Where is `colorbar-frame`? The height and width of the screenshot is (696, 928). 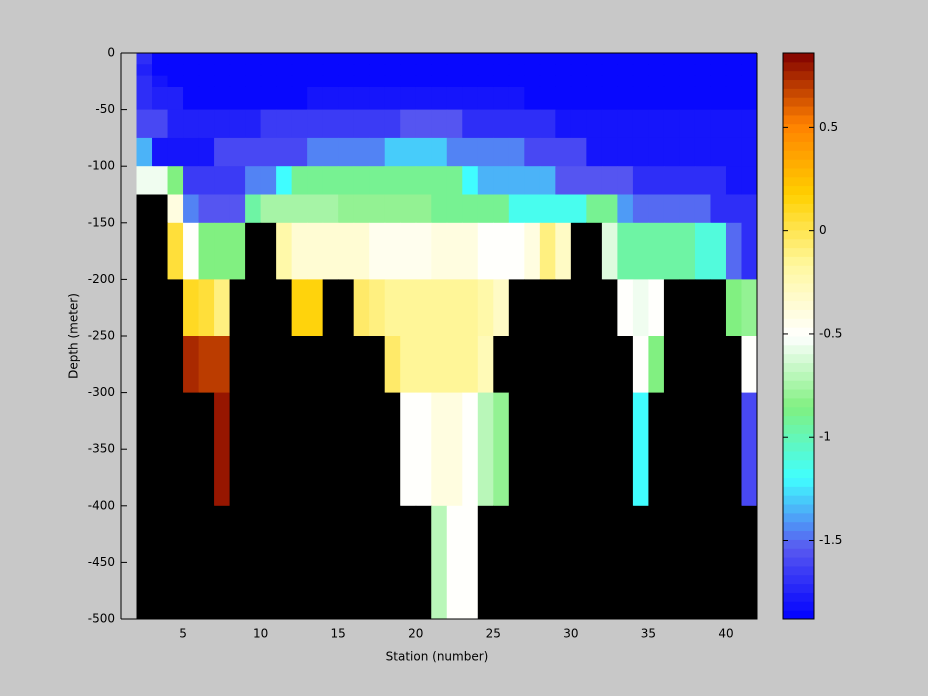 colorbar-frame is located at coordinates (798, 336).